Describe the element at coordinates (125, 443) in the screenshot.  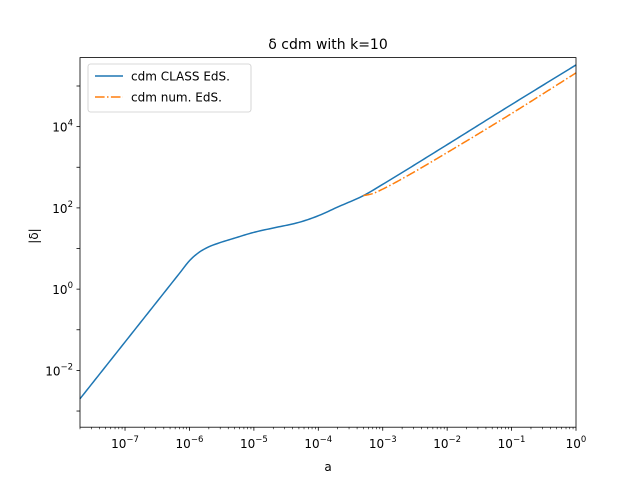
I see `x-tick-label: 10⁻⁷` at that location.